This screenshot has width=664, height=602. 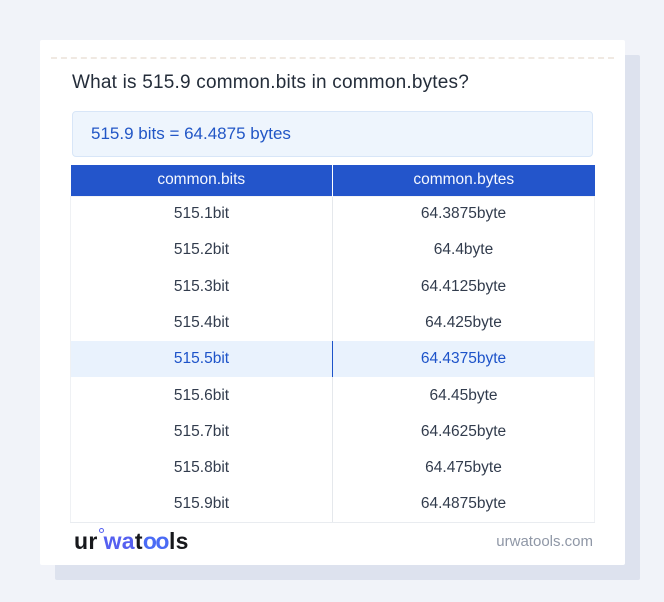 I want to click on bytes-cell: 64.4625byte, so click(x=463, y=432).